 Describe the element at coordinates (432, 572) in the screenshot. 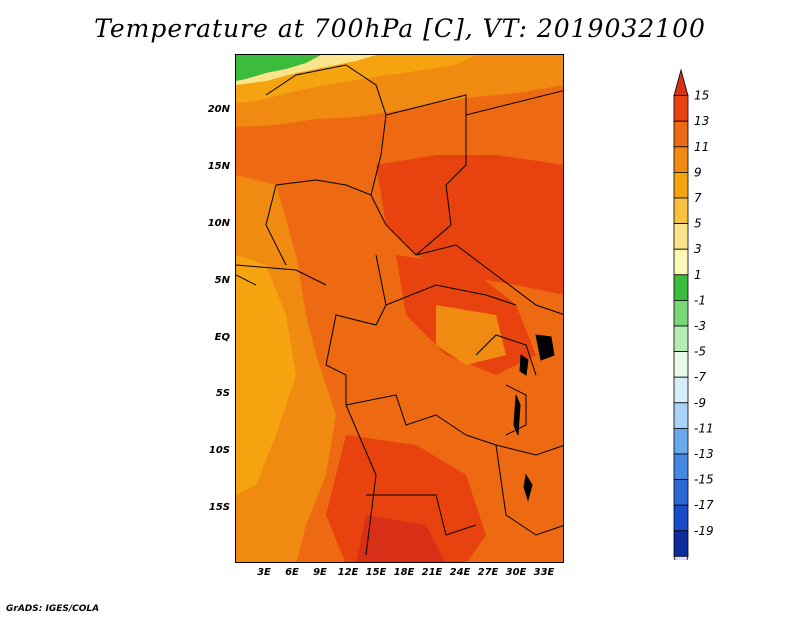

I see `lon-label: 21E` at that location.